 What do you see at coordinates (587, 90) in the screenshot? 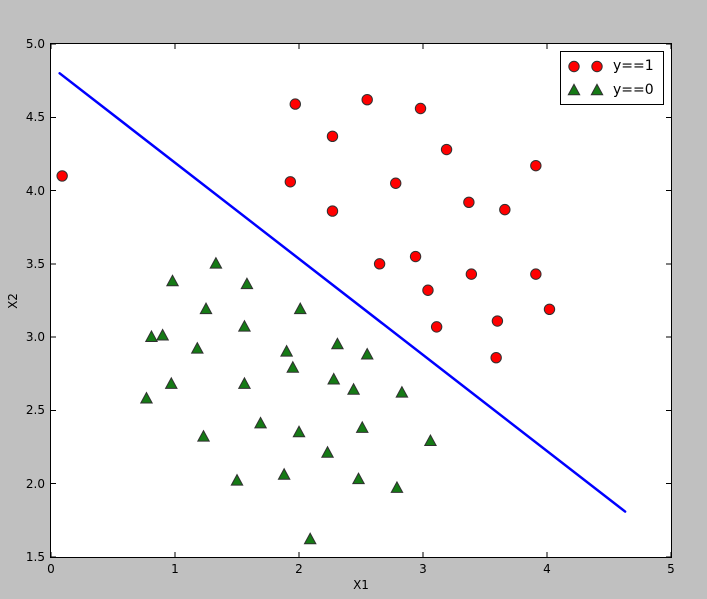
I see `legend-green-triangle-icon` at bounding box center [587, 90].